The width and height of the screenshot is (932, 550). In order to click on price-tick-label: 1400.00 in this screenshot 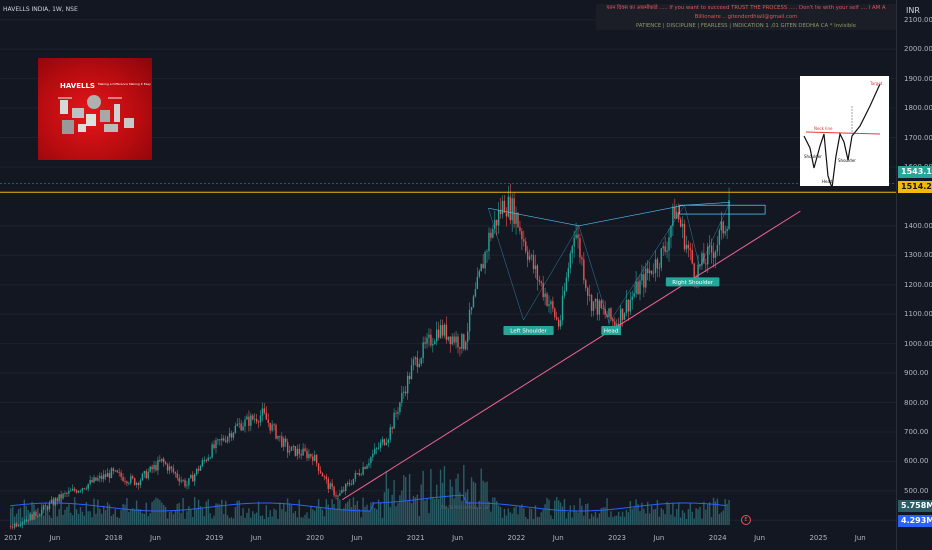, I will do `click(918, 225)`.